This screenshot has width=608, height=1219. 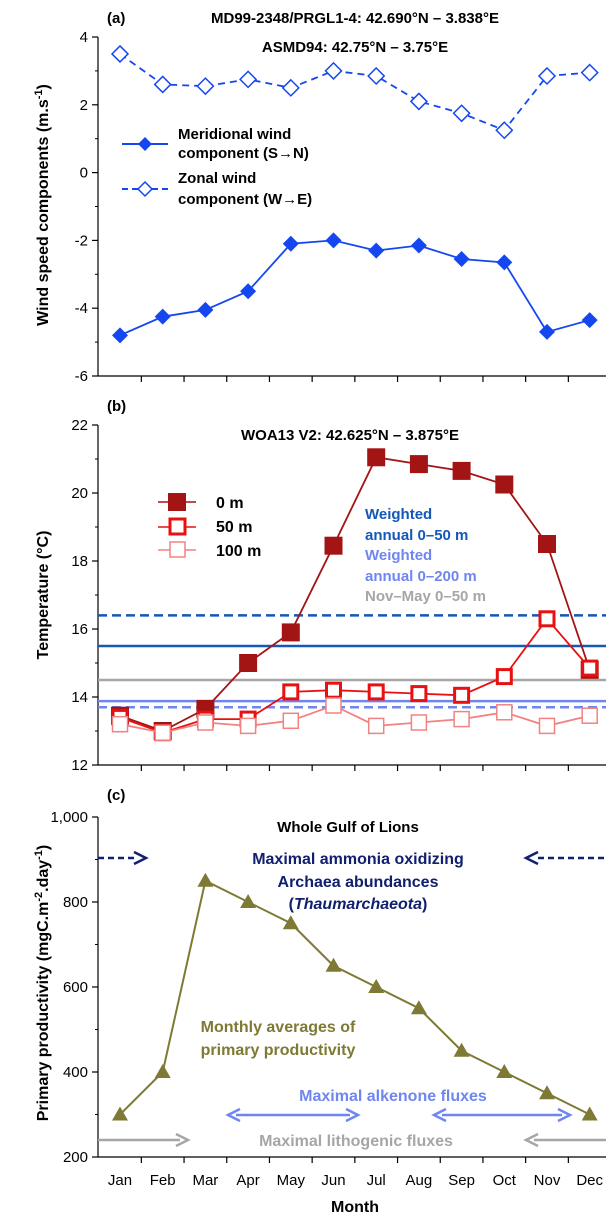 What do you see at coordinates (163, 1180) in the screenshot?
I see `month-label: Feb` at bounding box center [163, 1180].